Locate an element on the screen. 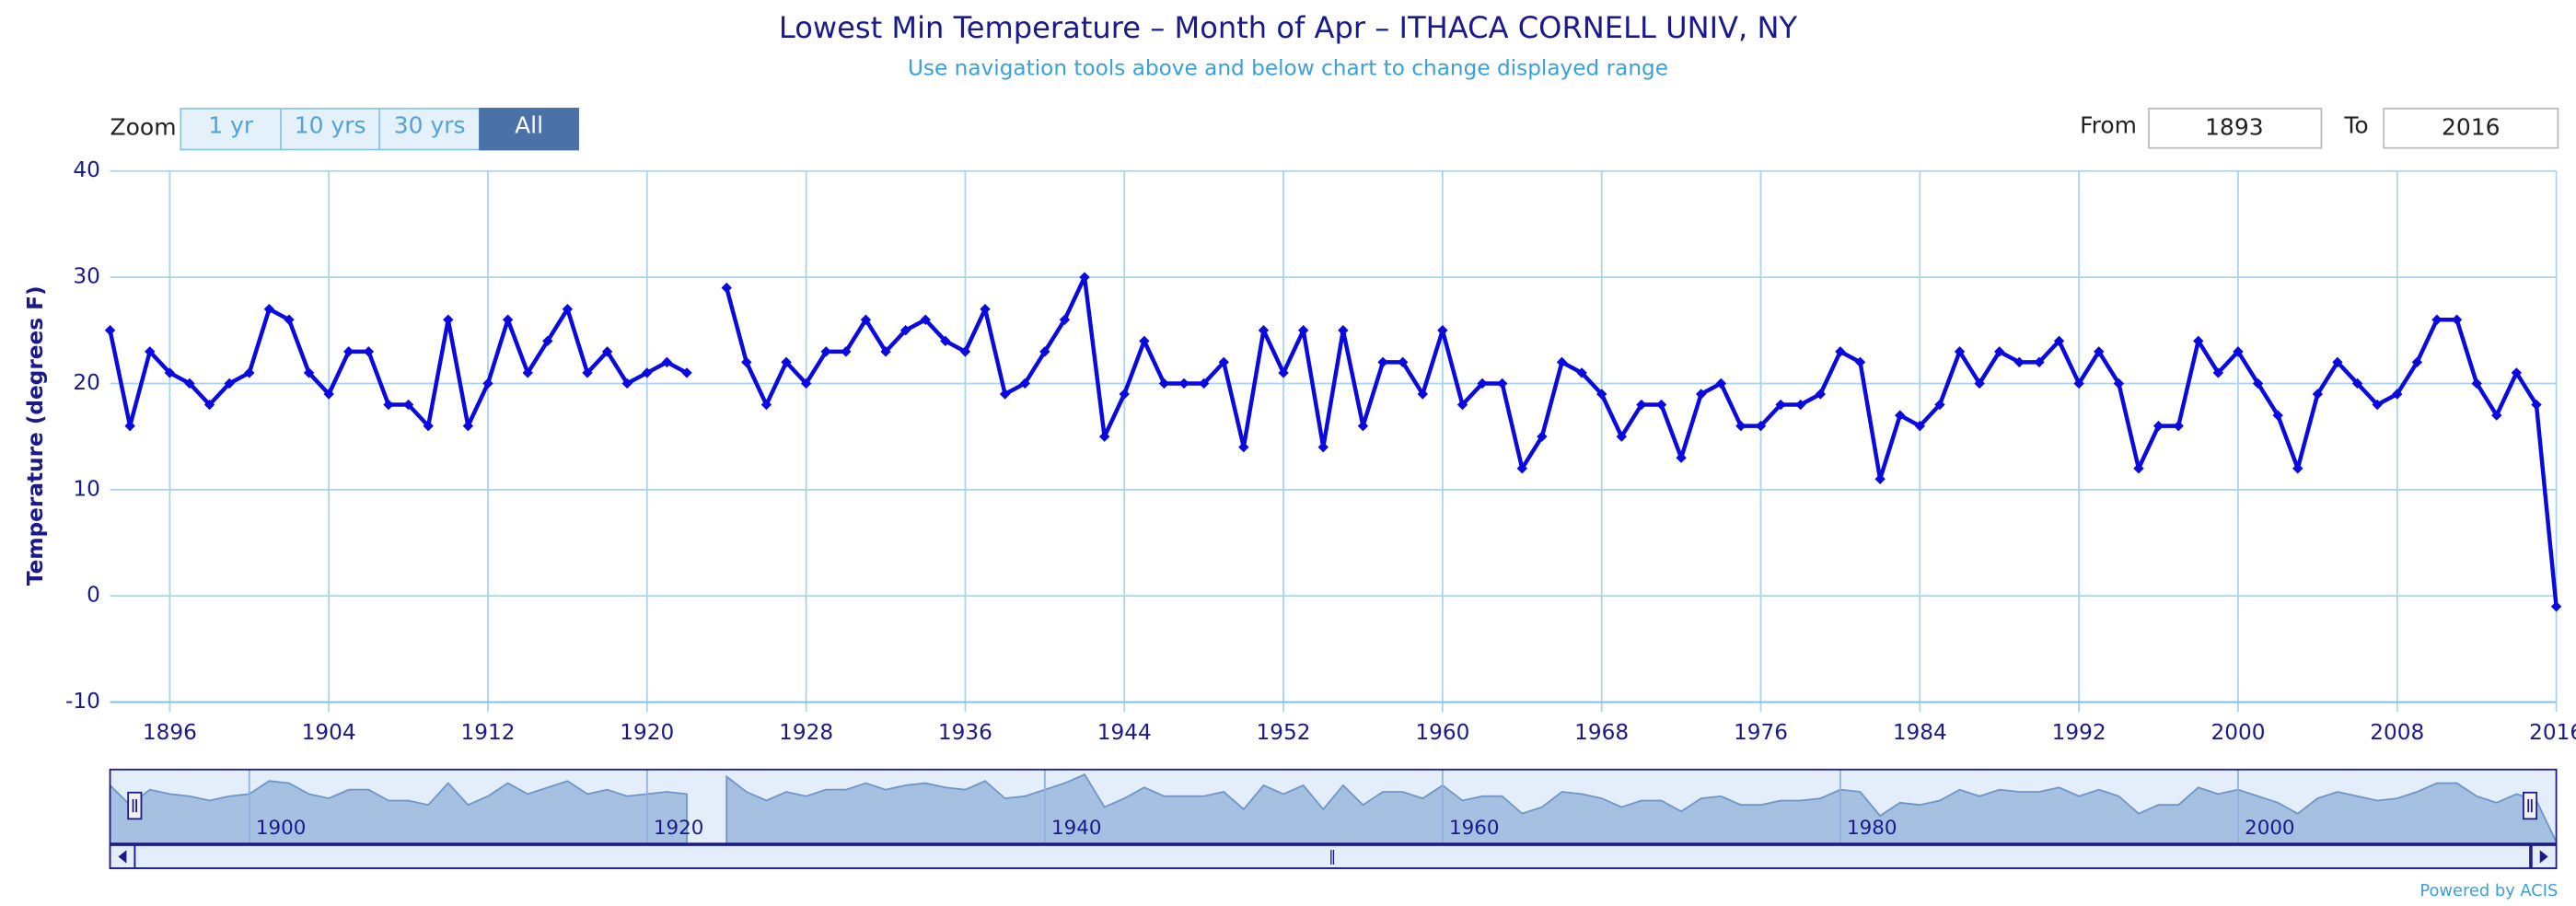  credit: Powered by ACIS is located at coordinates (2488, 890).